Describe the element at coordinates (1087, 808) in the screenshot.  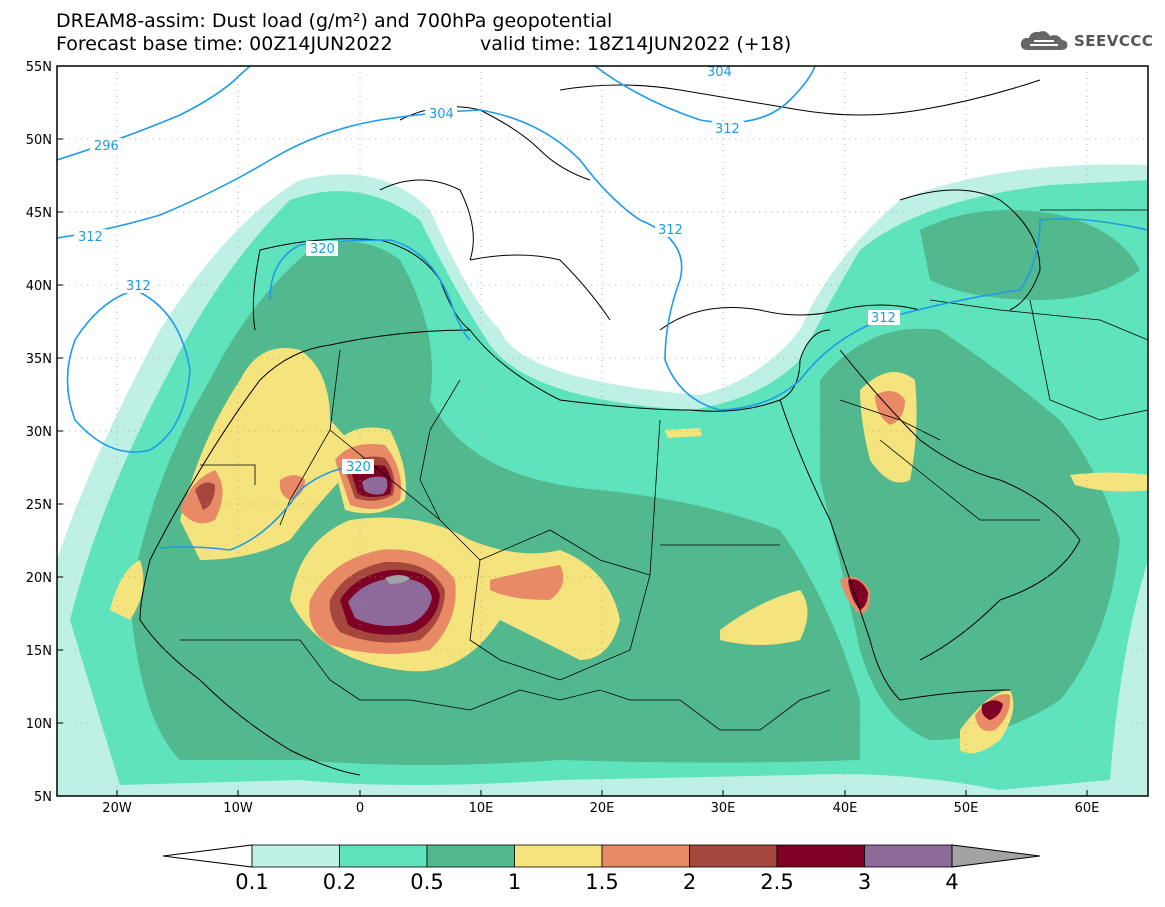
I see `lon-tick-label: 60E` at that location.